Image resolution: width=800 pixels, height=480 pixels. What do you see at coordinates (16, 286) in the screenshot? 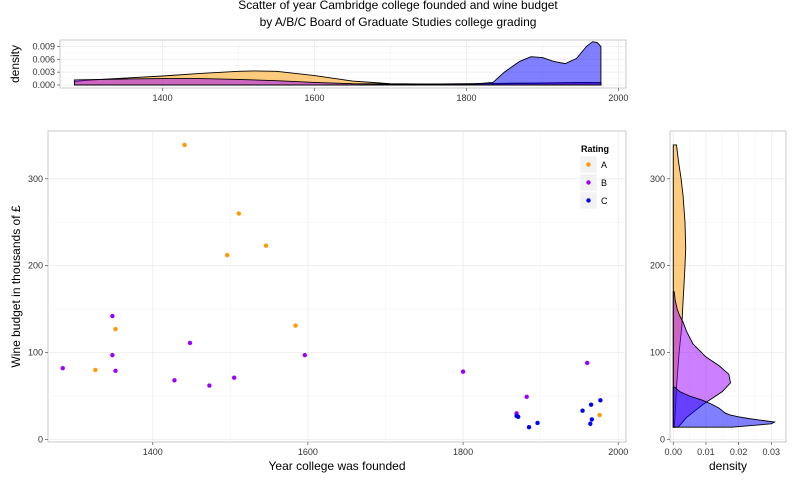
I see `main-y-axis-label: Wine budget in thousands of £` at bounding box center [16, 286].